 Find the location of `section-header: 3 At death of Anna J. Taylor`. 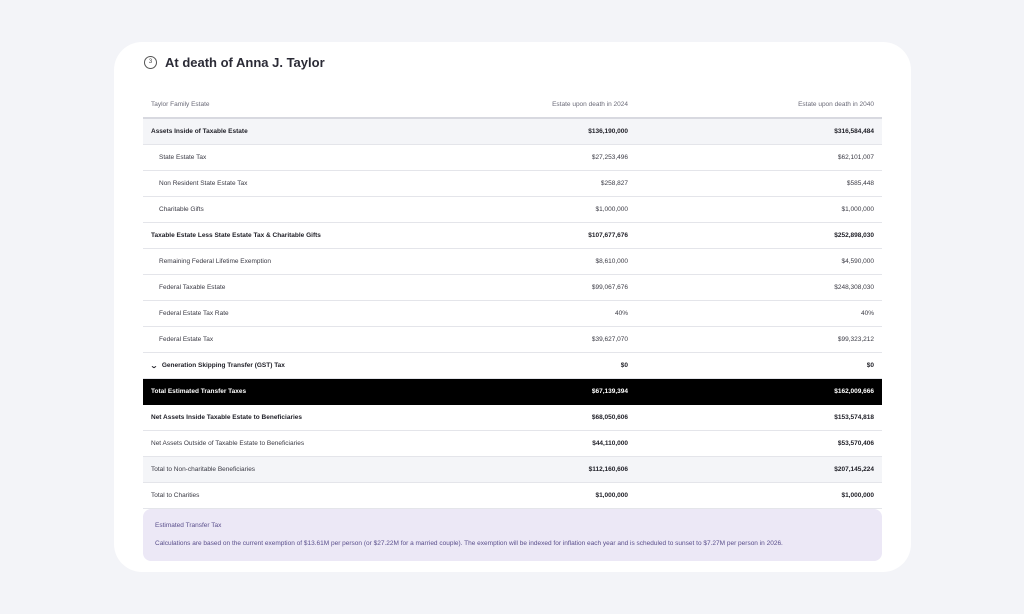

section-header: 3 At death of Anna J. Taylor is located at coordinates (234, 62).